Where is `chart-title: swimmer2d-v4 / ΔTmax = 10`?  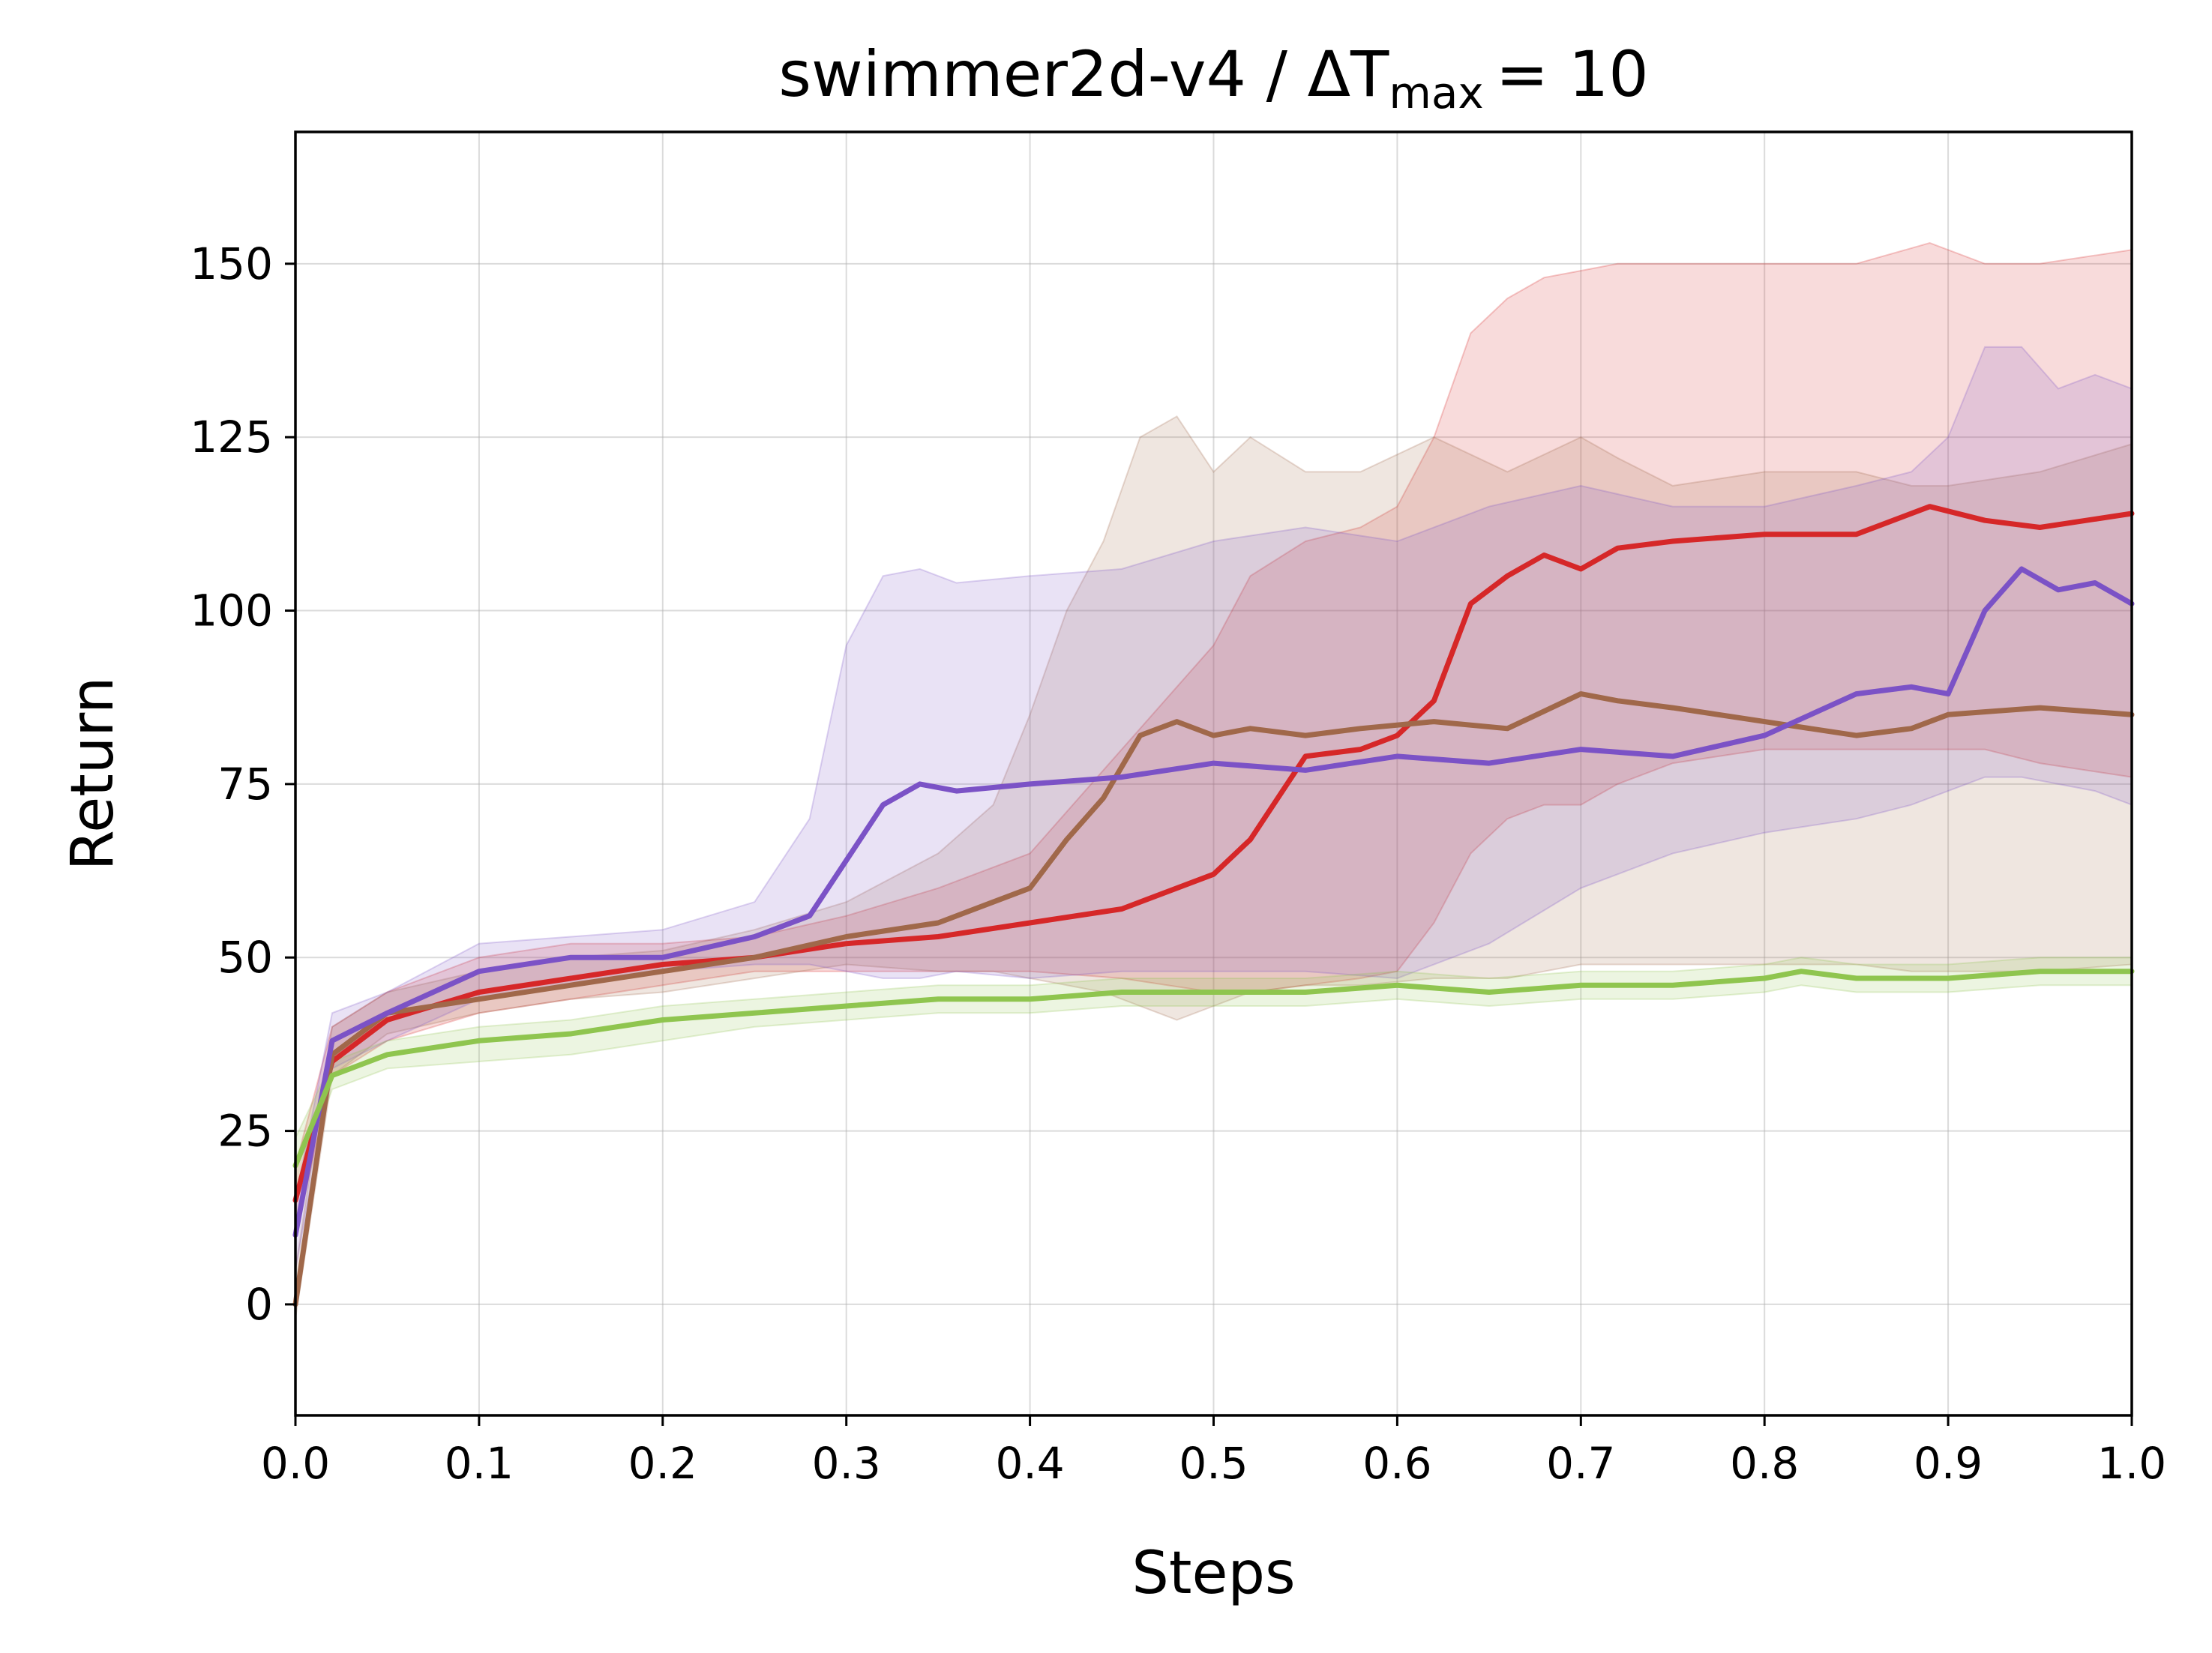
chart-title: swimmer2d-v4 / ΔTmax = 10 is located at coordinates (1213, 77).